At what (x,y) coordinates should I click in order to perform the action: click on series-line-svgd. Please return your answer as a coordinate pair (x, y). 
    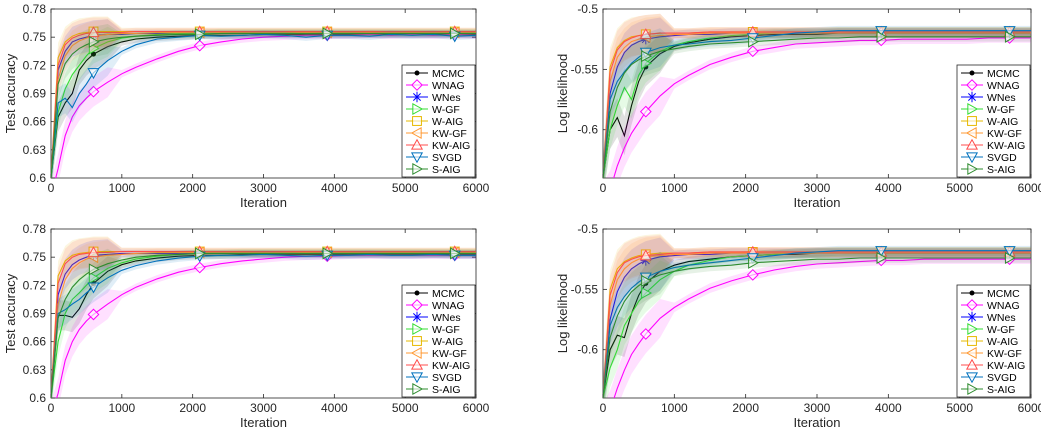
    Looking at the image, I should click on (817, 104).